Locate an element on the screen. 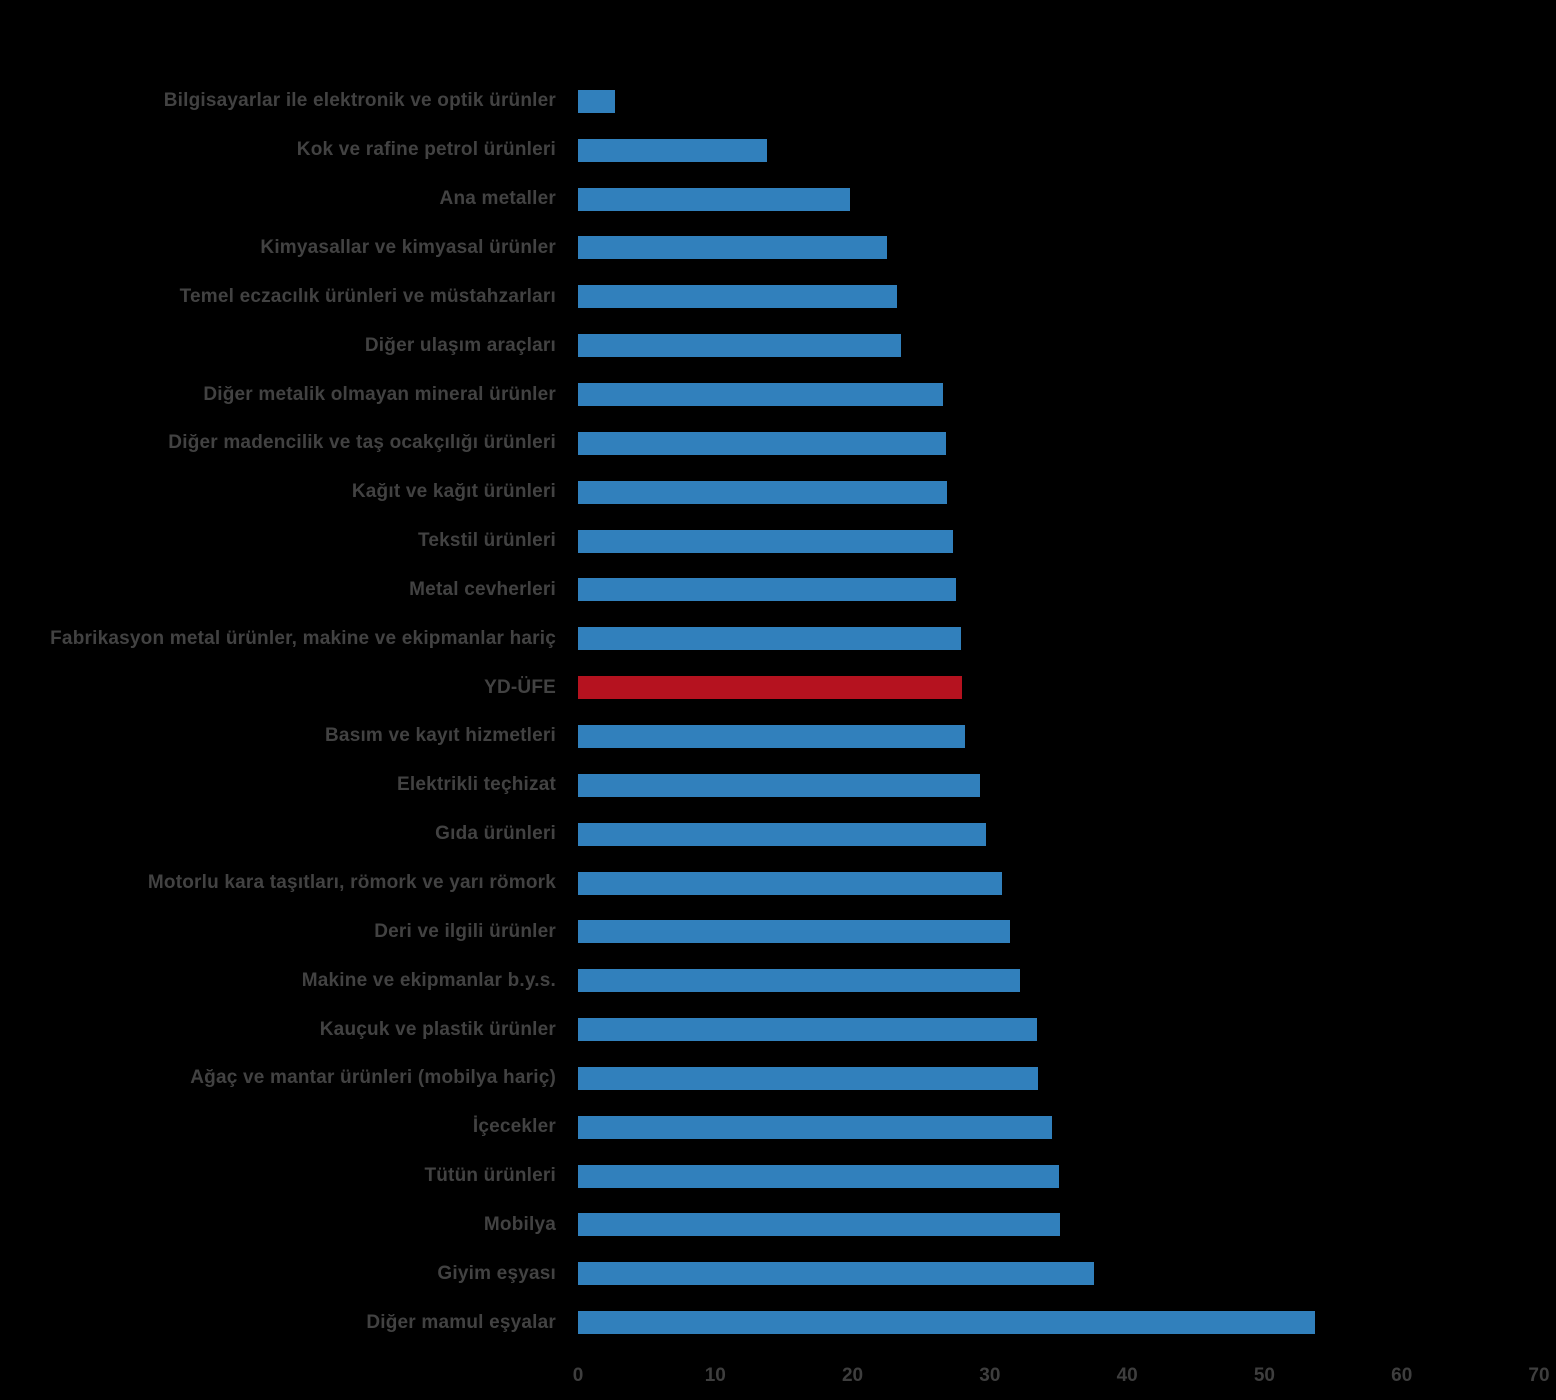 The height and width of the screenshot is (1400, 1556). chart-row: İçecekler is located at coordinates (778, 1127).